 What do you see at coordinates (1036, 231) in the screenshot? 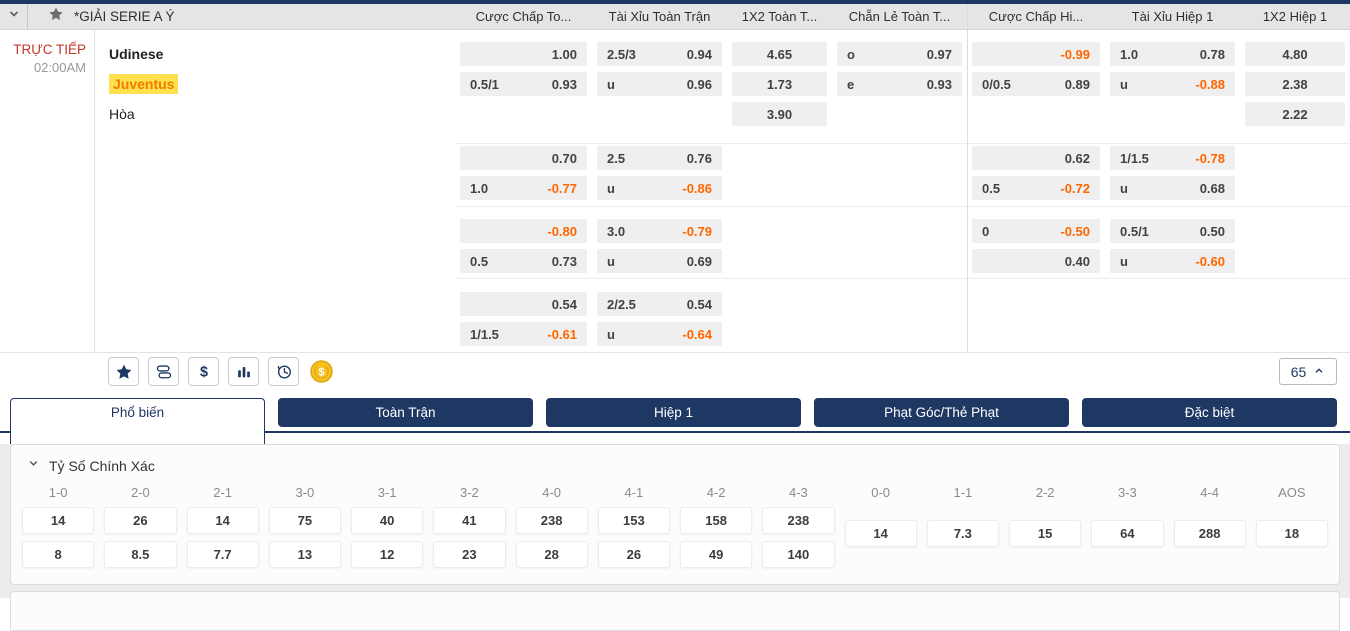
I see `odds-cell: 0 -0.50` at bounding box center [1036, 231].